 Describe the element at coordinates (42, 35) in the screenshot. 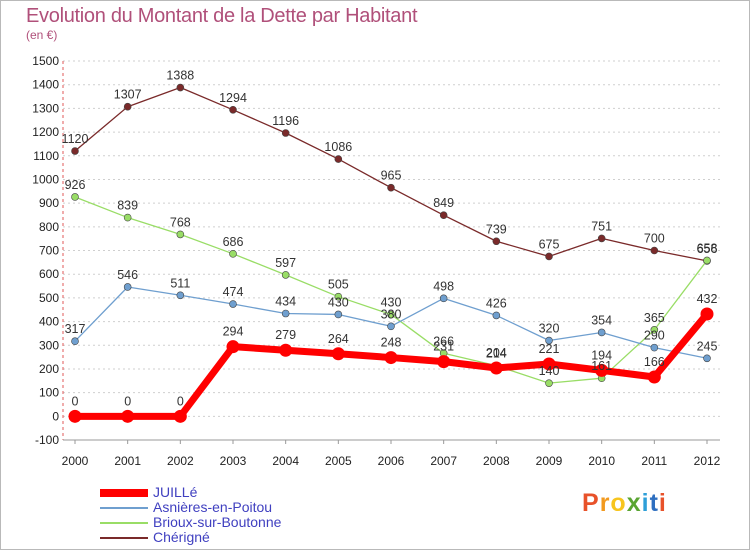

I see `chart-subtitle: (en €)` at that location.